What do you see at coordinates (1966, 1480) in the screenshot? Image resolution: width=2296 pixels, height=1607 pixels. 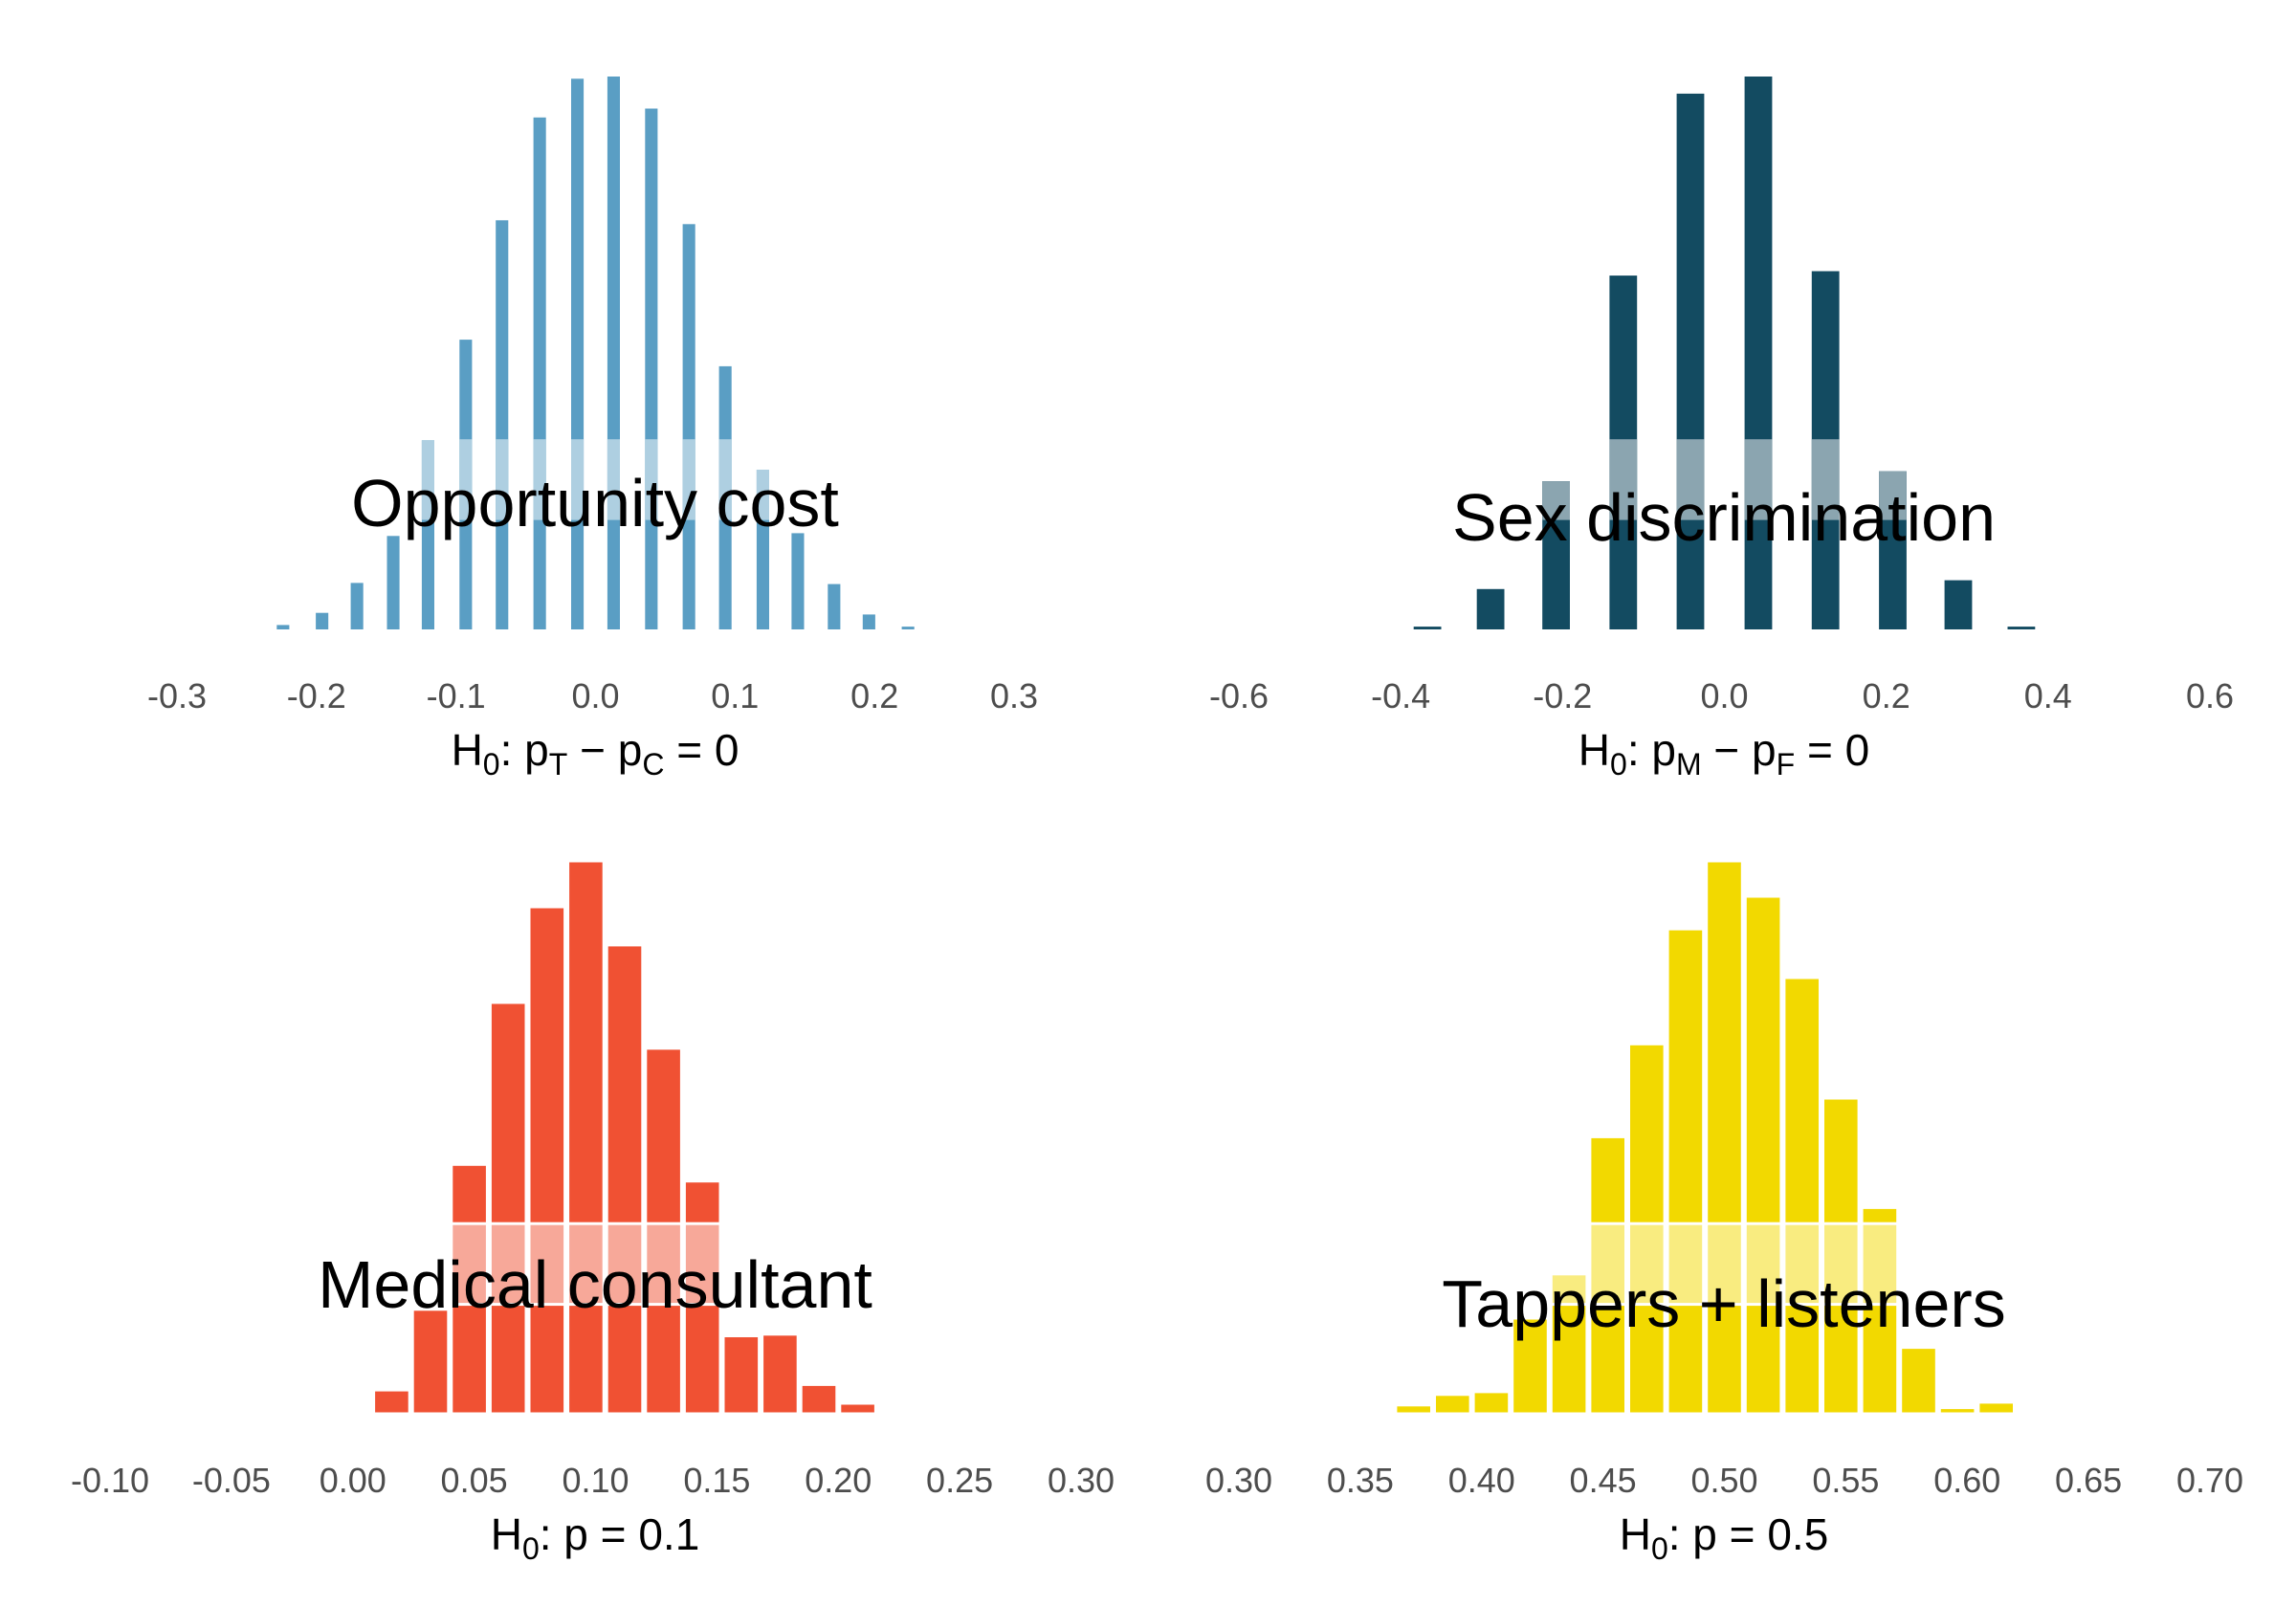 I see `x-tick-label: 0.60` at bounding box center [1966, 1480].